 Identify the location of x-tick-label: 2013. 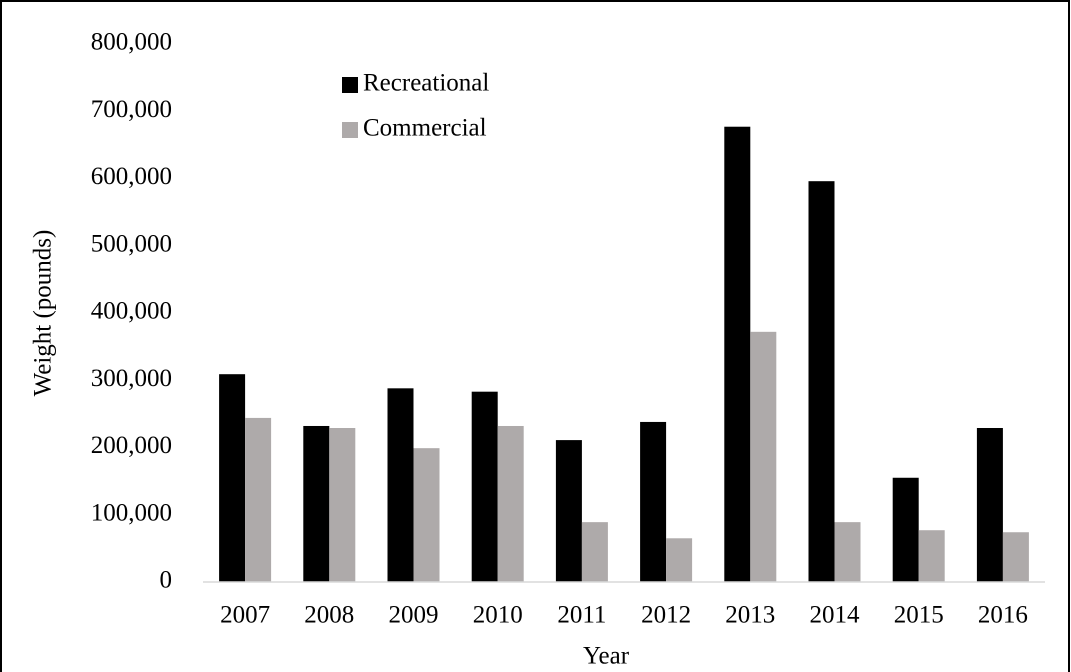
(750, 615).